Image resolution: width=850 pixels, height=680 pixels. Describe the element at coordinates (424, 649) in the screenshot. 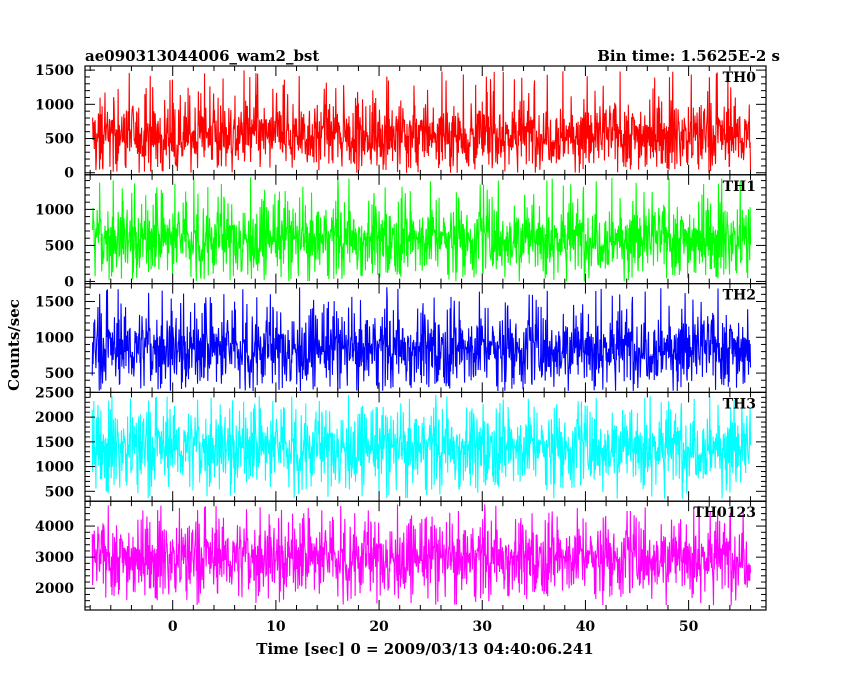

I see `x-axis-label: Time [sec] 0 = 2009/03/13 04:40:06.241` at that location.